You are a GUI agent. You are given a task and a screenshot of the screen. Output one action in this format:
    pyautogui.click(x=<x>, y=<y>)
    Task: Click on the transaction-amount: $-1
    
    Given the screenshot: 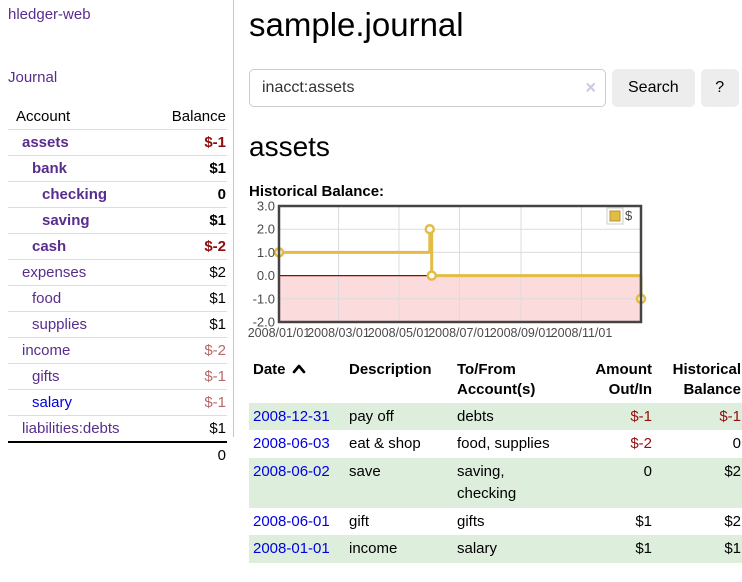 What is the action you would take?
    pyautogui.click(x=641, y=416)
    